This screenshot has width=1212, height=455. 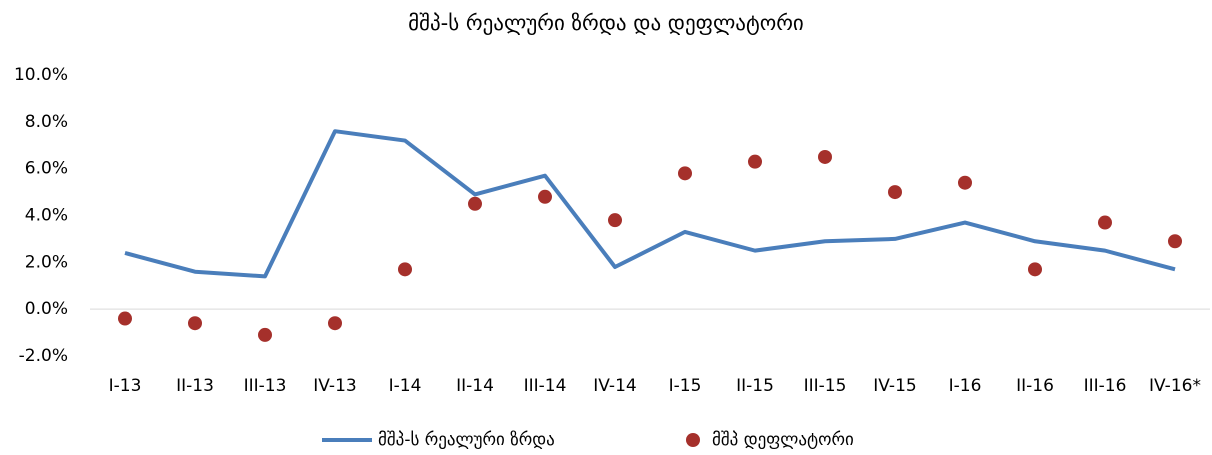 What do you see at coordinates (755, 386) in the screenshot?
I see `x-tick-label: II-15` at bounding box center [755, 386].